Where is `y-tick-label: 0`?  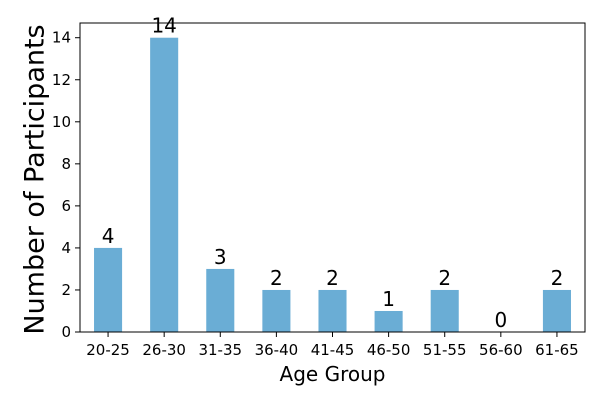 y-tick-label: 0 is located at coordinates (66, 332).